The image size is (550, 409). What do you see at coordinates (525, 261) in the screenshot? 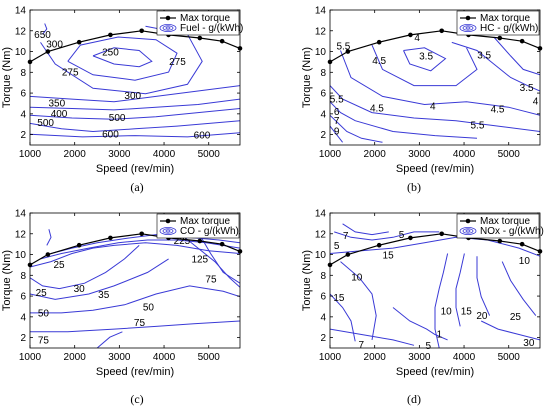
I see `contour-label: 10` at bounding box center [525, 261].